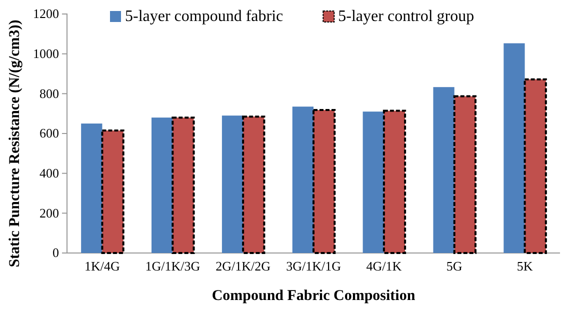 This screenshot has width=586, height=325. What do you see at coordinates (243, 266) in the screenshot?
I see `x-tick-label: 2G/1K/2G` at bounding box center [243, 266].